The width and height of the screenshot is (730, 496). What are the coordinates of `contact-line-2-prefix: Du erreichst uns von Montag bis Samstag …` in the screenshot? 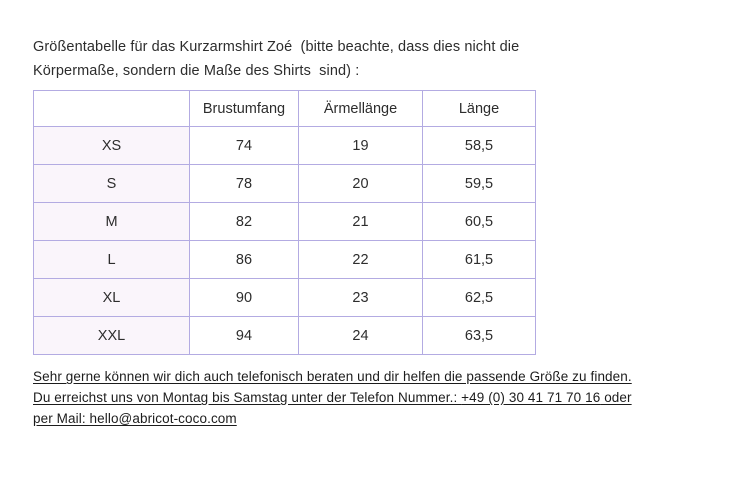 It's located at (247, 397).